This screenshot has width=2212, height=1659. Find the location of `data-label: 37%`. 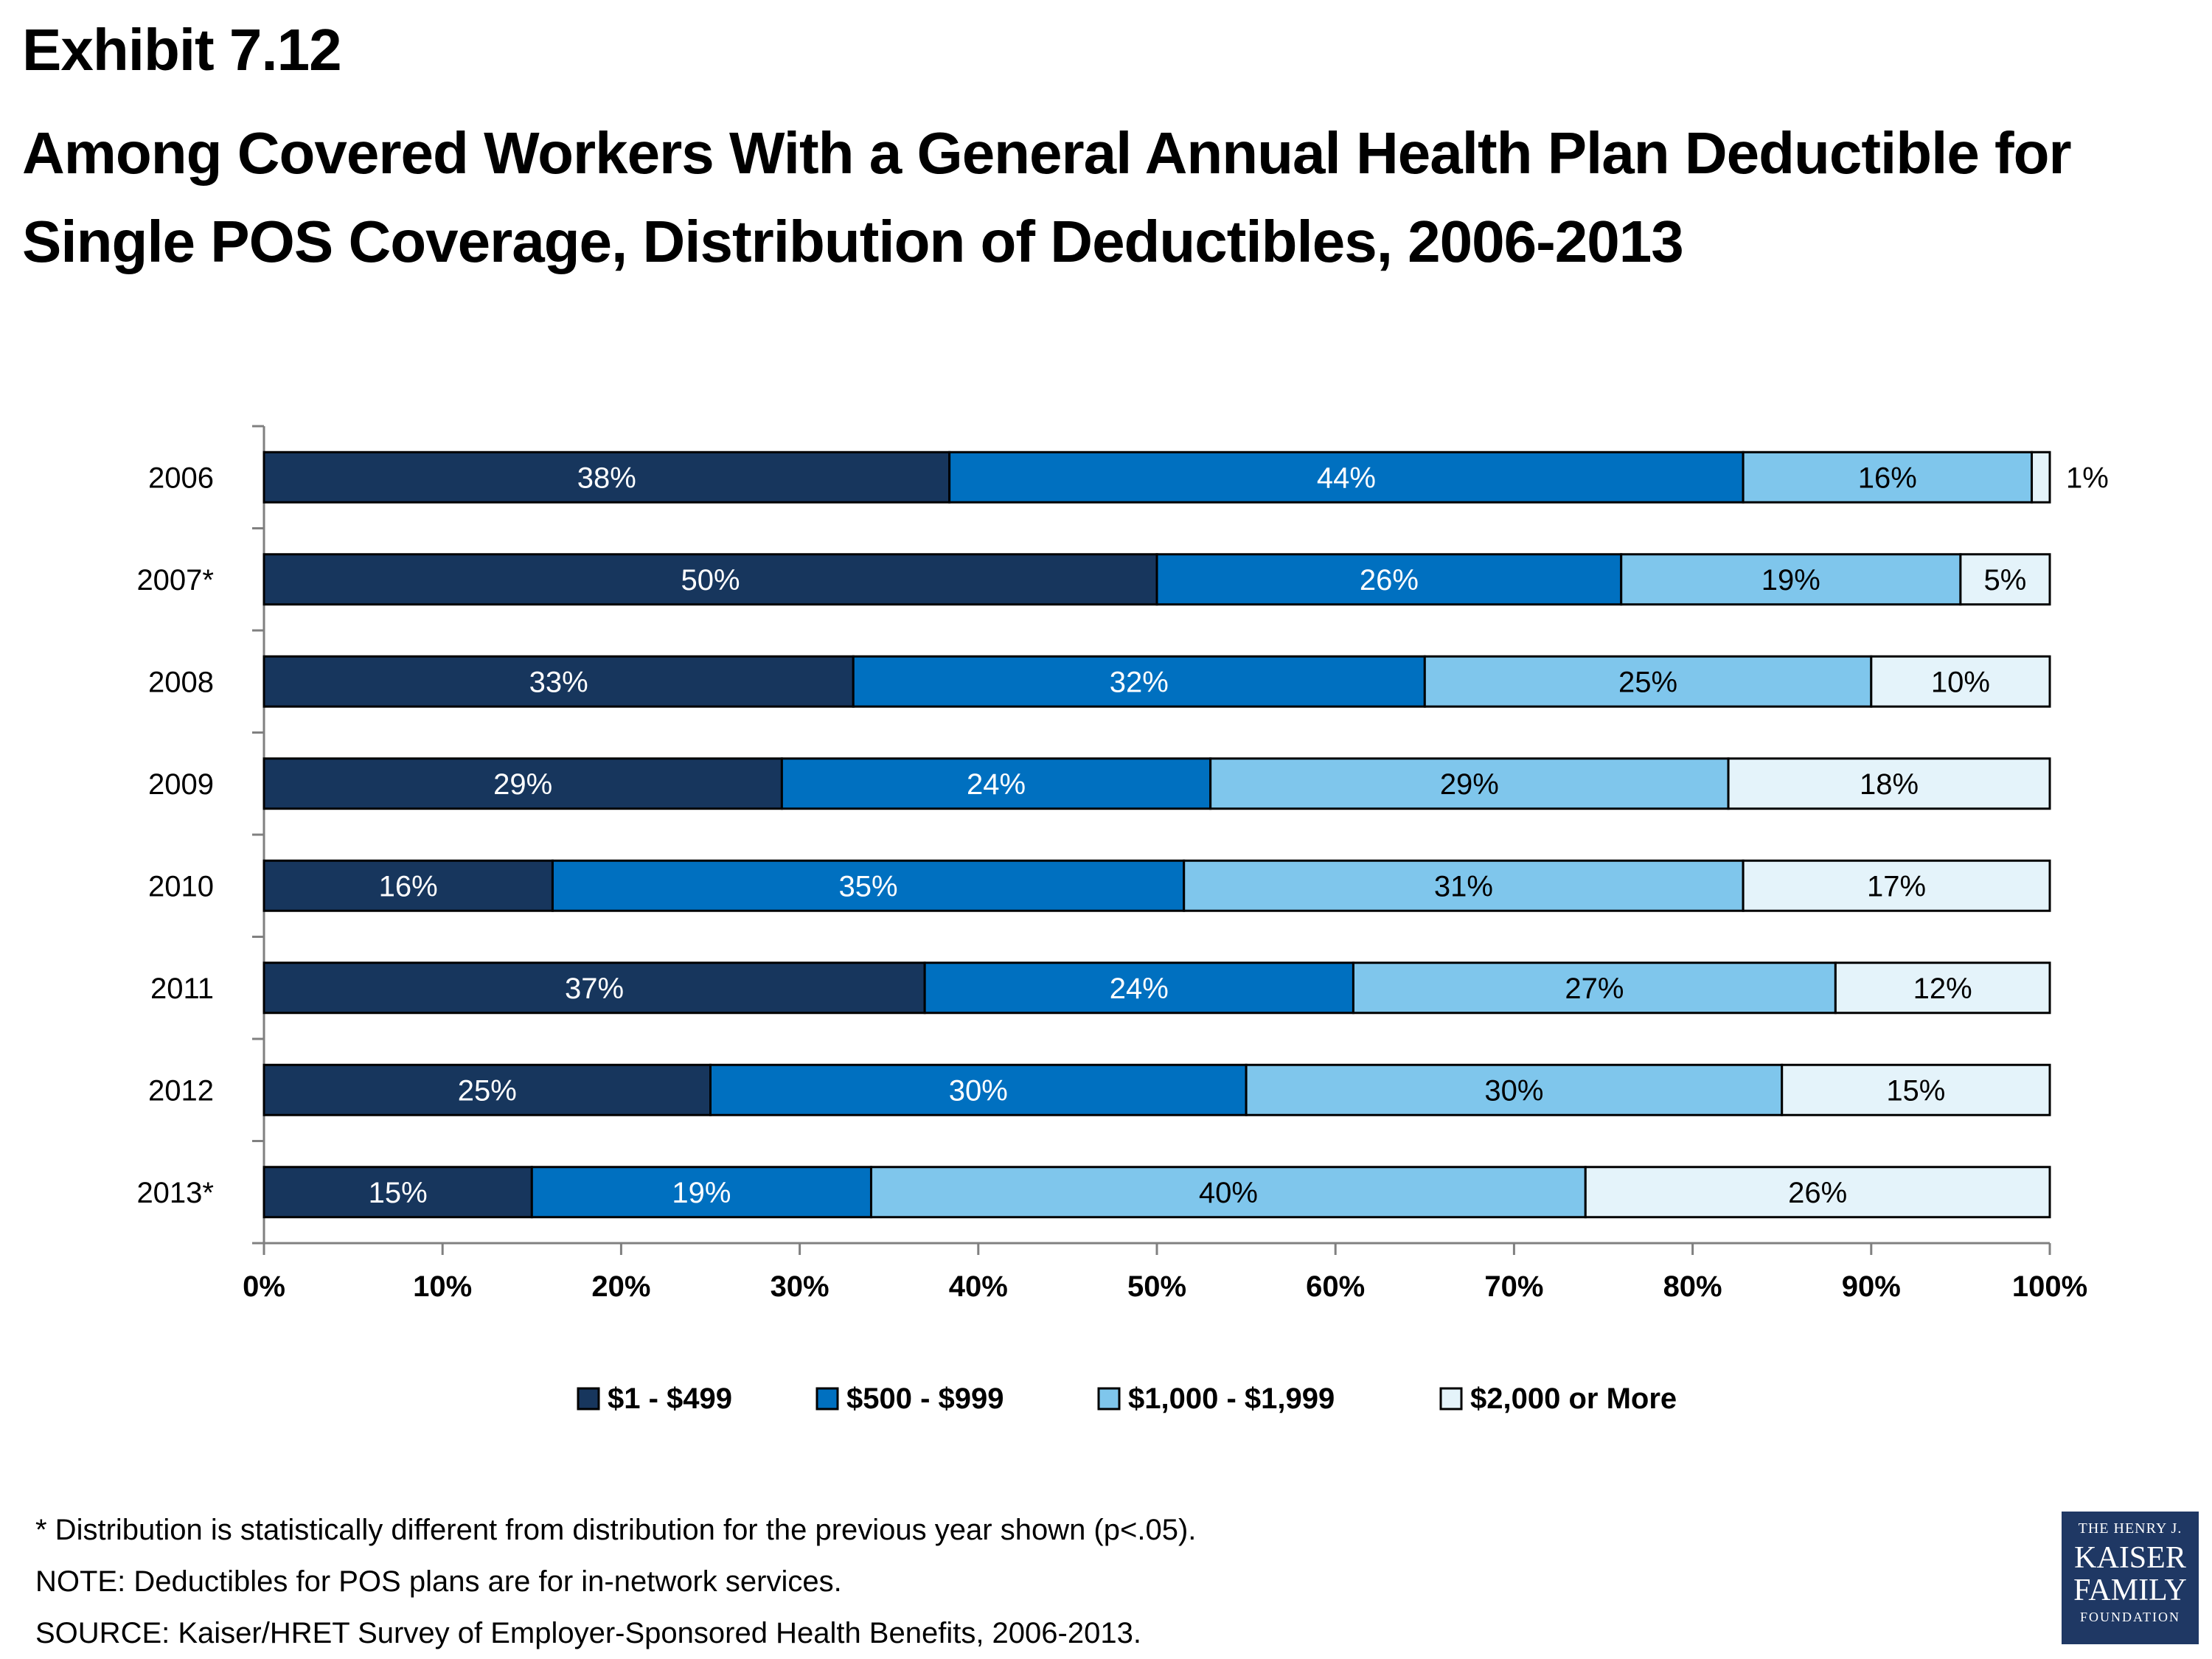

data-label: 37% is located at coordinates (594, 989).